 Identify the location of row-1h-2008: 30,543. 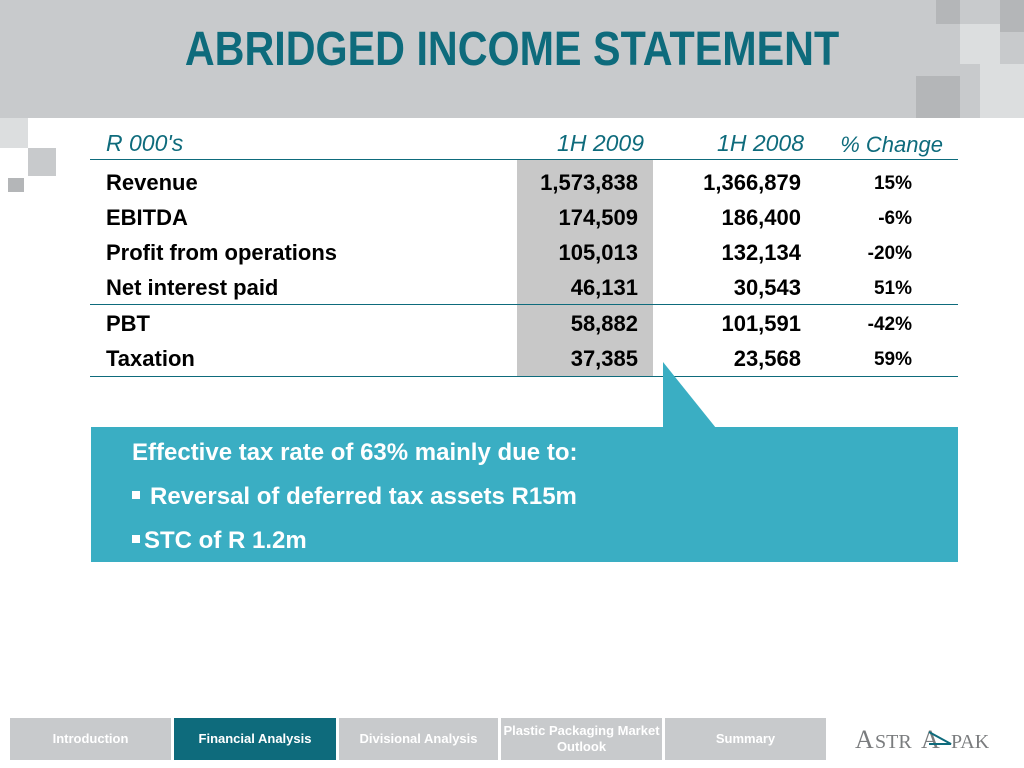
(767, 287).